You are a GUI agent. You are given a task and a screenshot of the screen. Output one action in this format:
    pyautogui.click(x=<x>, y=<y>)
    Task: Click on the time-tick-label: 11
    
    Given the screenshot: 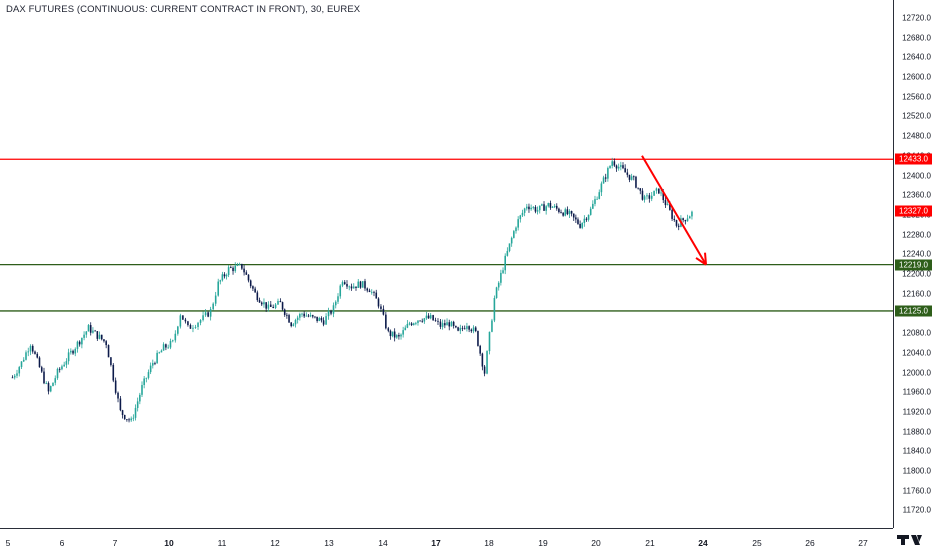 What is the action you would take?
    pyautogui.click(x=222, y=543)
    